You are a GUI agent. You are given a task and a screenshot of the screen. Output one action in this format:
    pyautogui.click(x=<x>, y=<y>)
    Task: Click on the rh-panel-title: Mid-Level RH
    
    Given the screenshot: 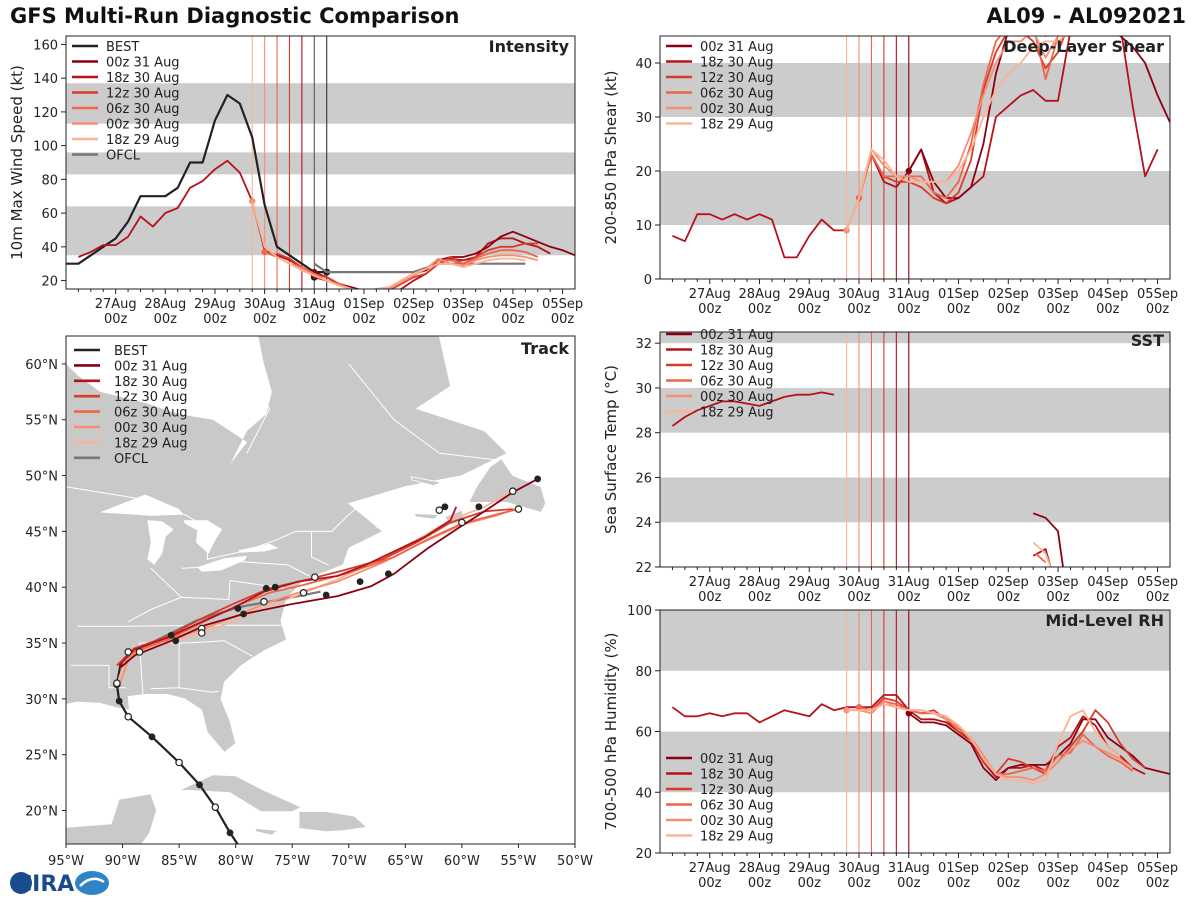 What is the action you would take?
    pyautogui.click(x=1104, y=620)
    